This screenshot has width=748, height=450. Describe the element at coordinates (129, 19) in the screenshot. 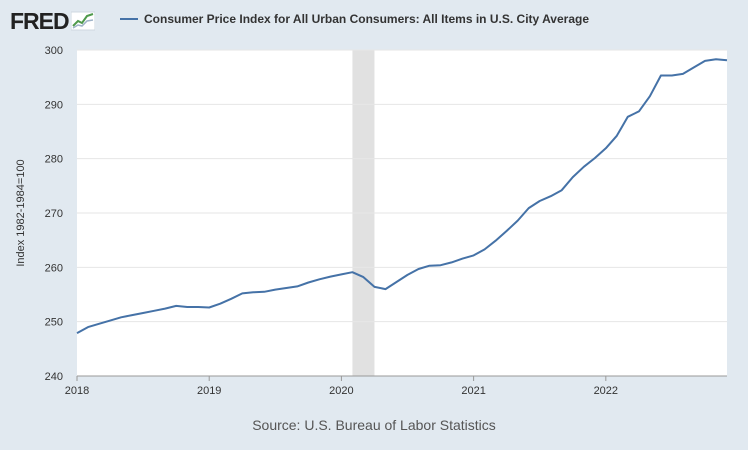

I see `legend-swatch` at that location.